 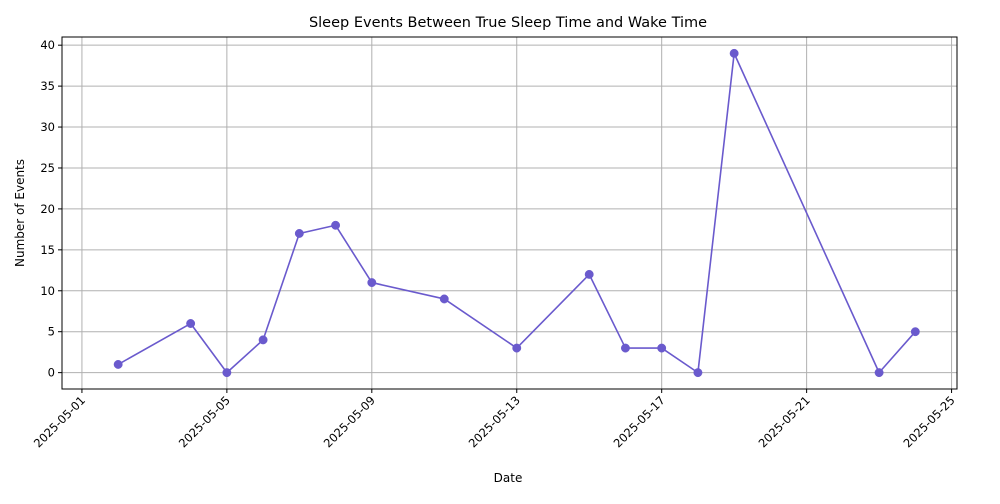 What do you see at coordinates (784, 421) in the screenshot?
I see `x-tick-label: 2025-05-21` at bounding box center [784, 421].